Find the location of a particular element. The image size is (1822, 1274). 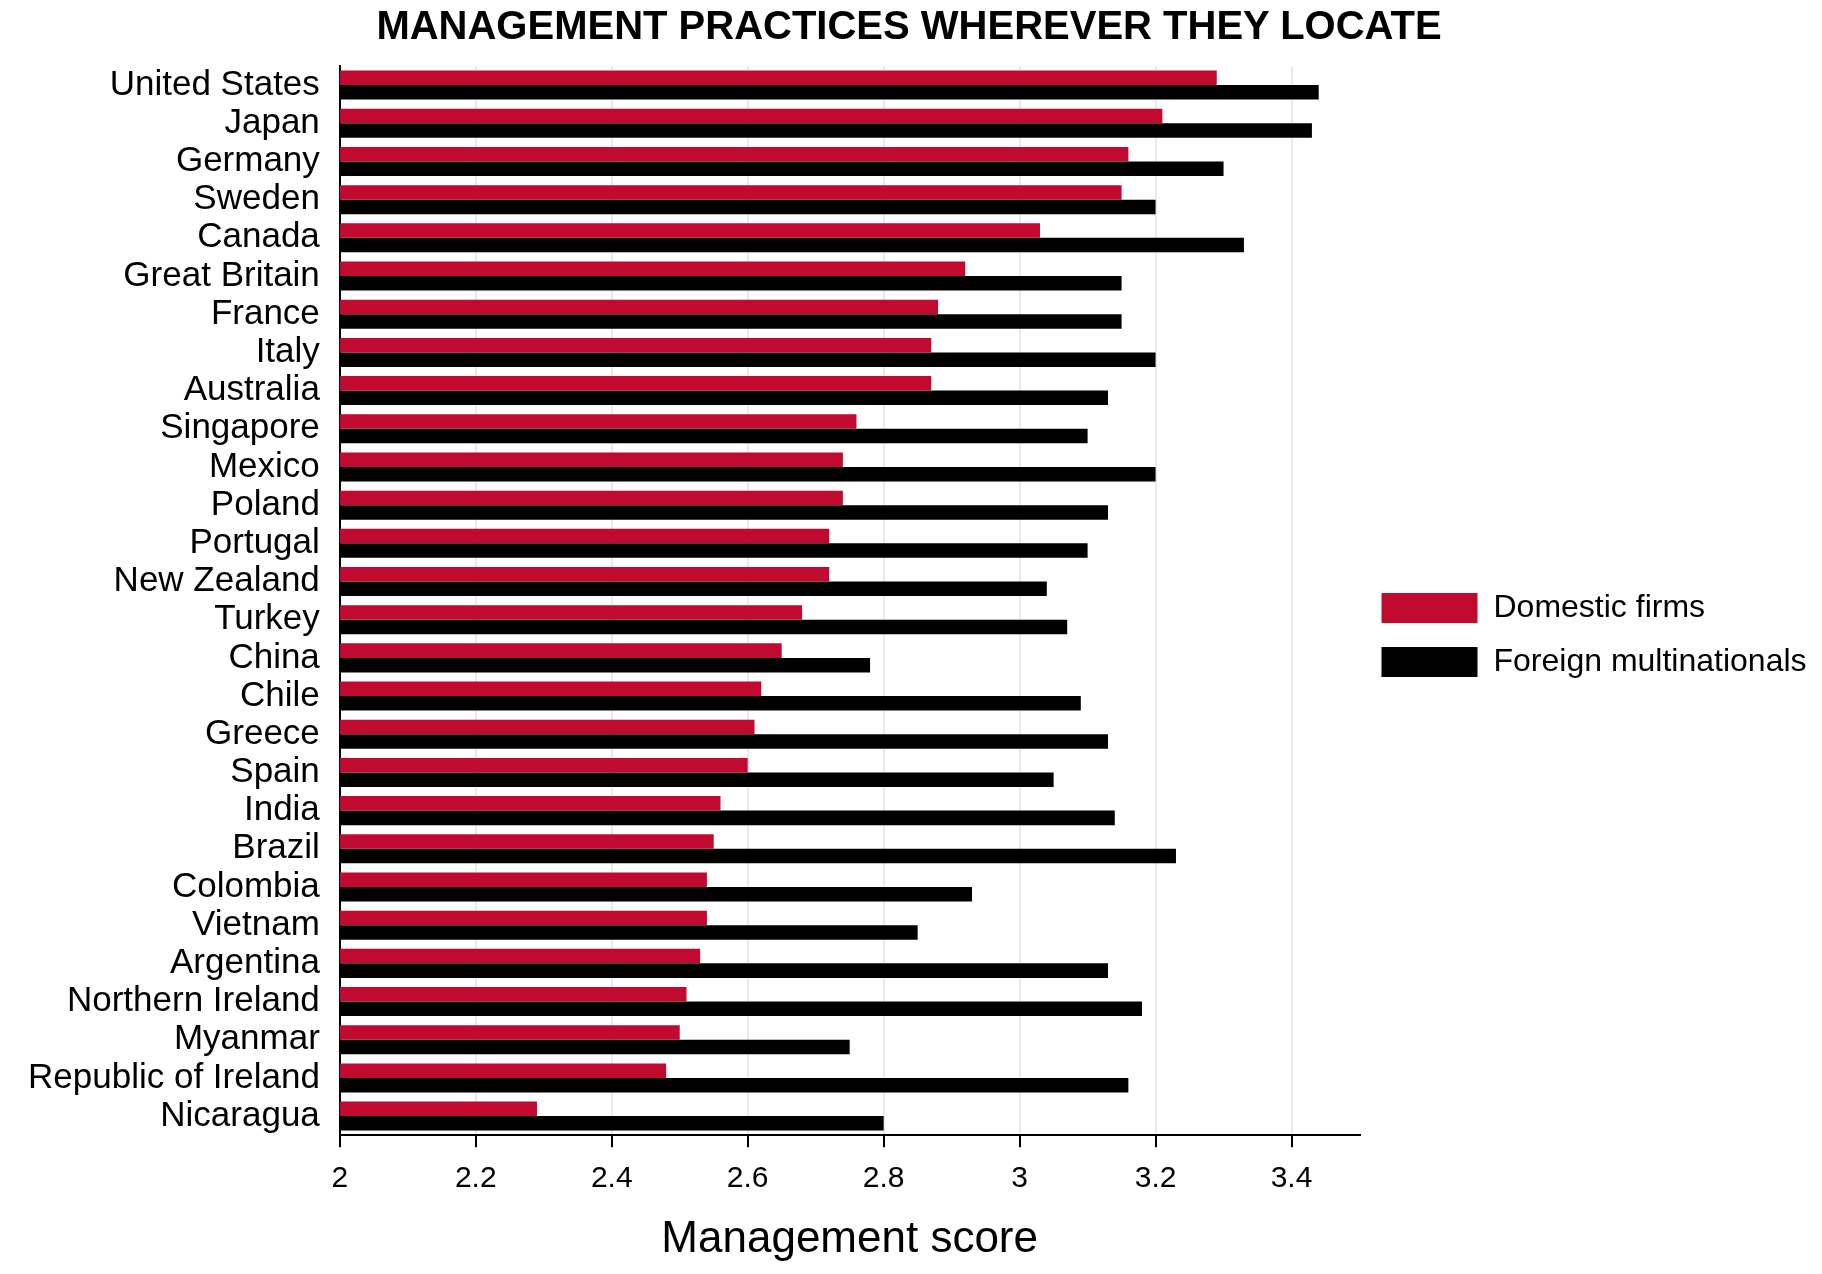

y-tick-label: Portugal is located at coordinates (254, 540).